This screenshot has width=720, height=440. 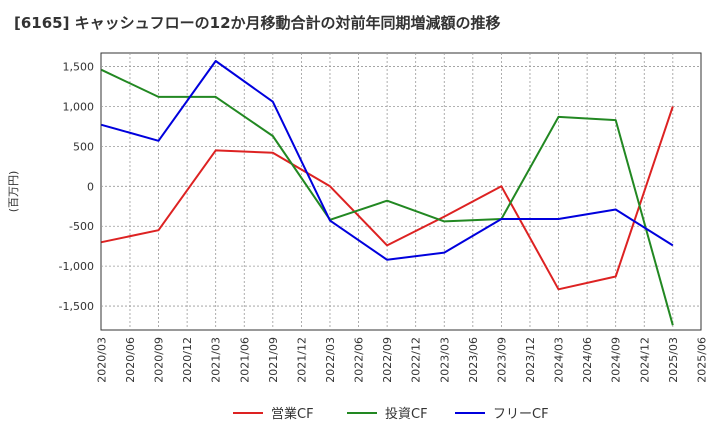 What do you see at coordinates (330, 360) in the screenshot?
I see `x-tick-label: 2022/03` at bounding box center [330, 360].